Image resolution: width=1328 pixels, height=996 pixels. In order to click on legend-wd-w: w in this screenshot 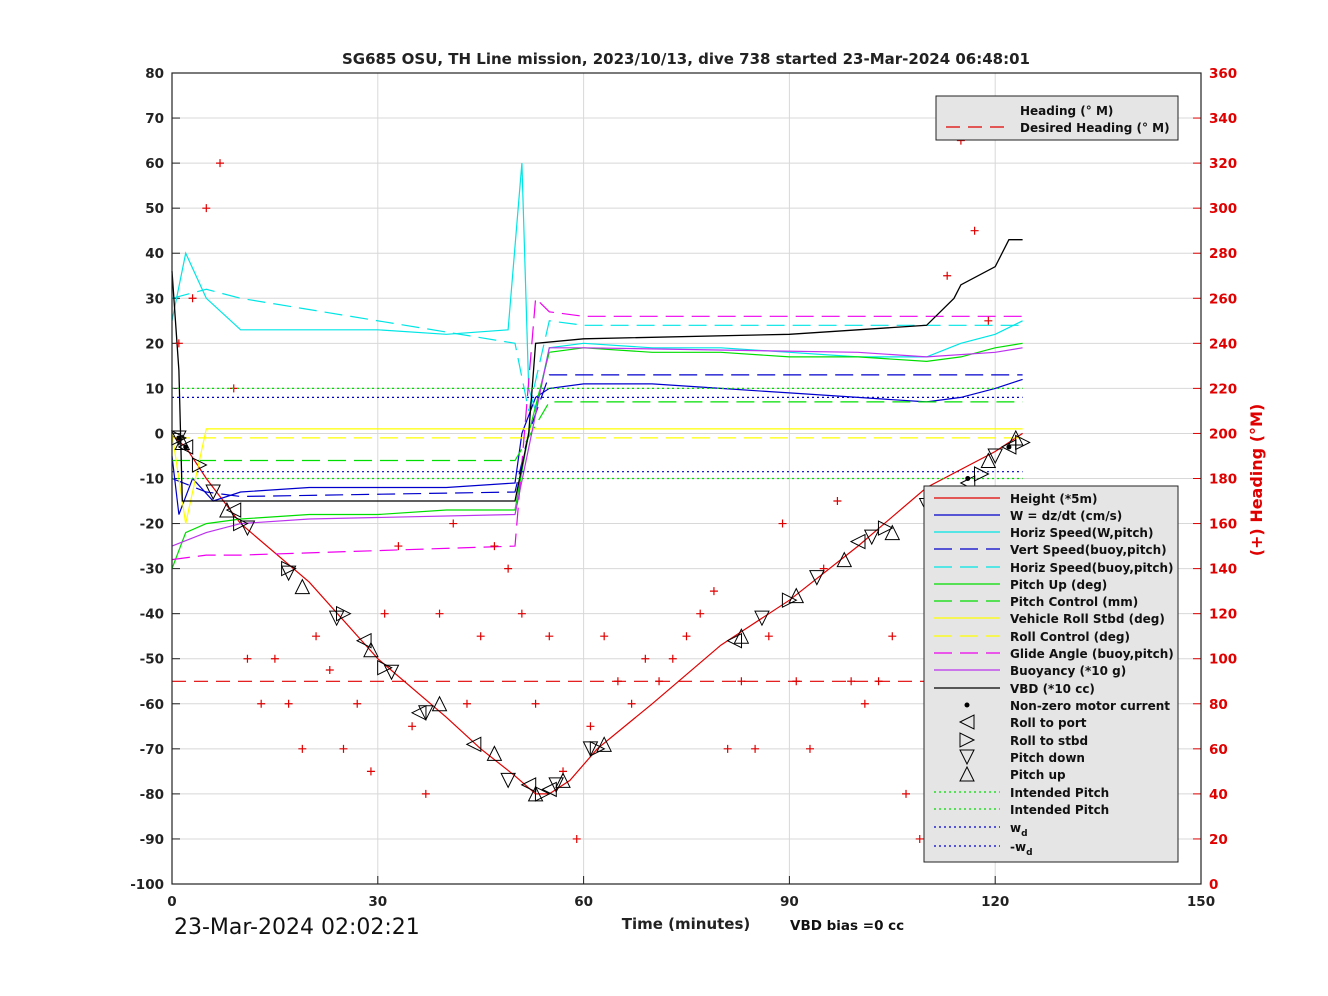, I will do `click(1015, 828)`.